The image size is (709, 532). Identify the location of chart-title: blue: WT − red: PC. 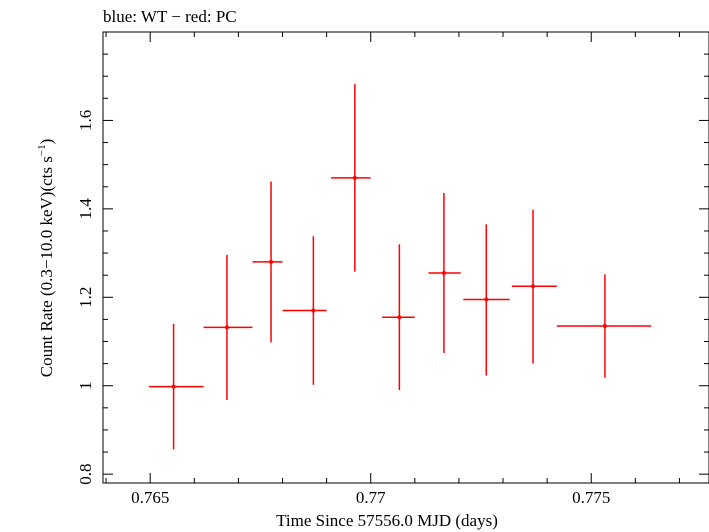
(170, 16).